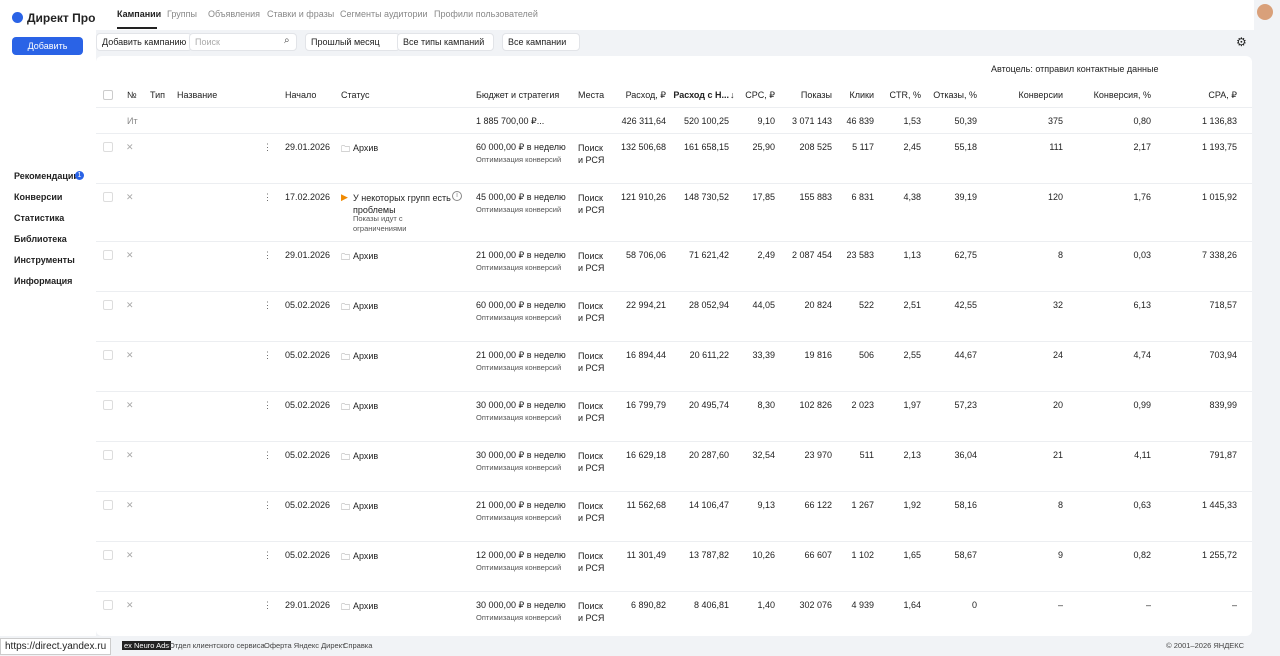 The height and width of the screenshot is (656, 1280). Describe the element at coordinates (766, 405) in the screenshot. I see `metric: 8,30` at that location.